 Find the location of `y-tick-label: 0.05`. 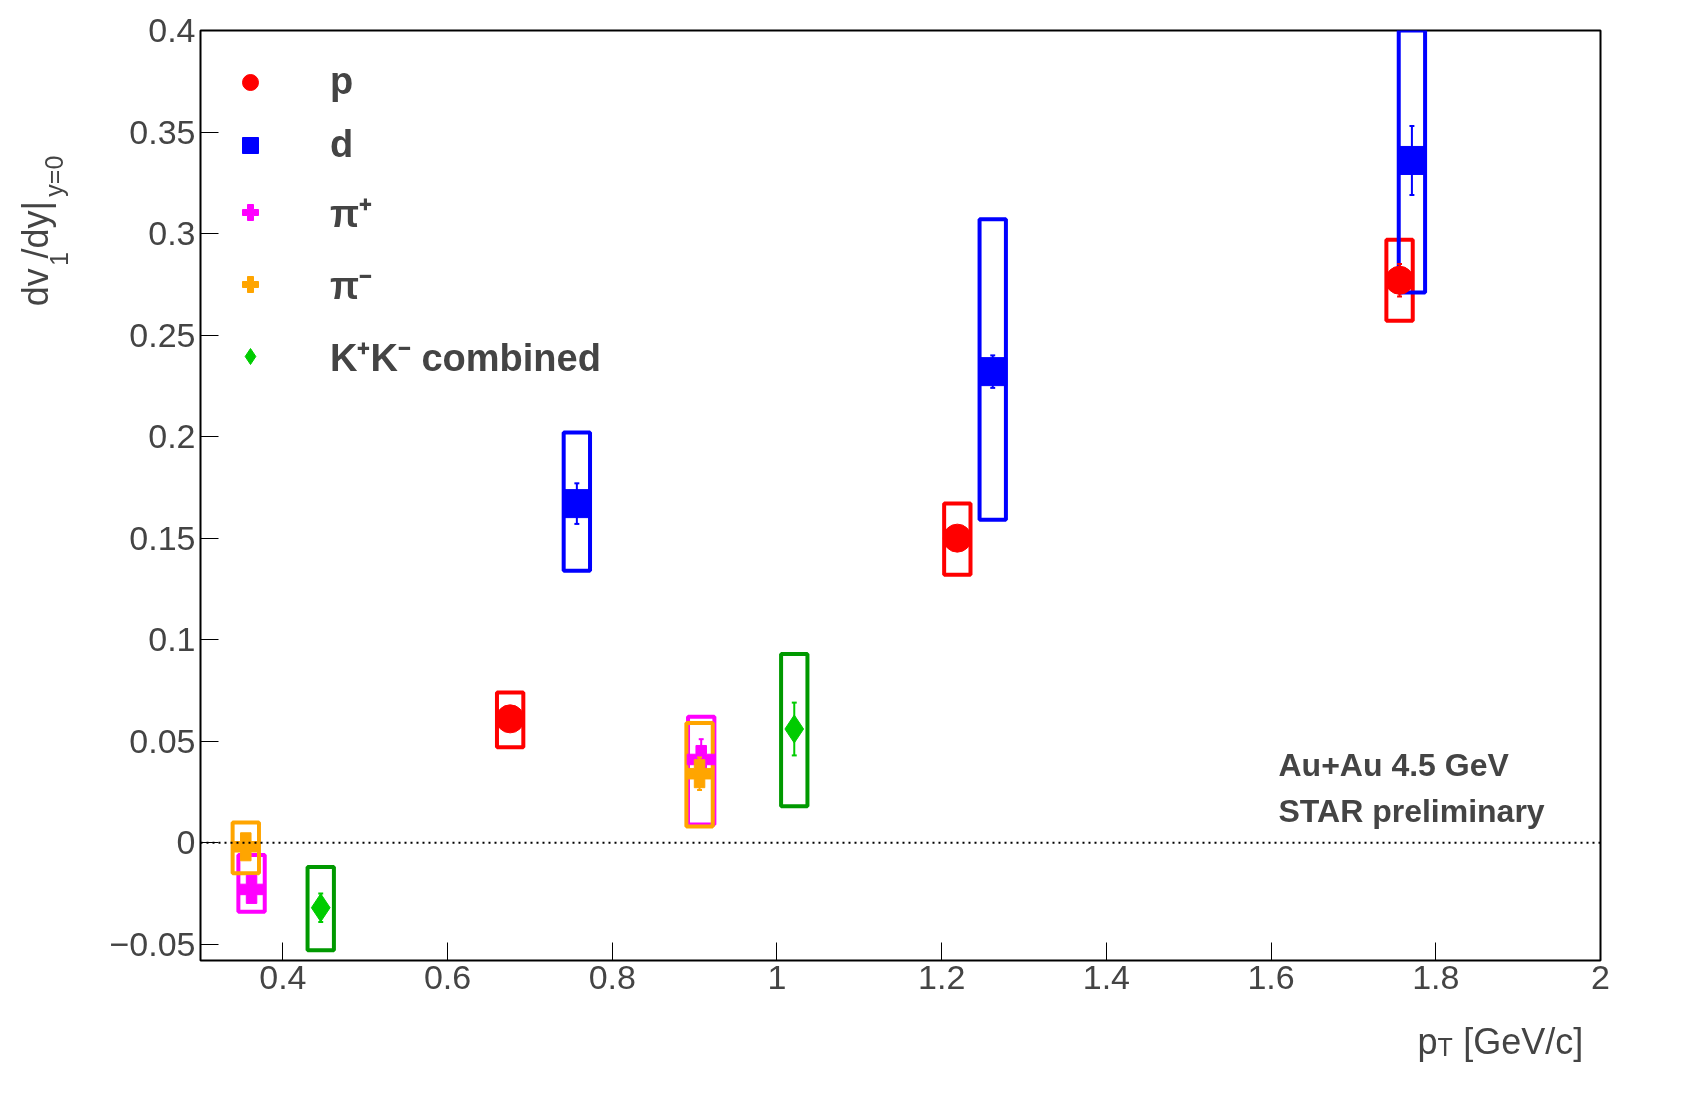

y-tick-label: 0.05 is located at coordinates (162, 740).